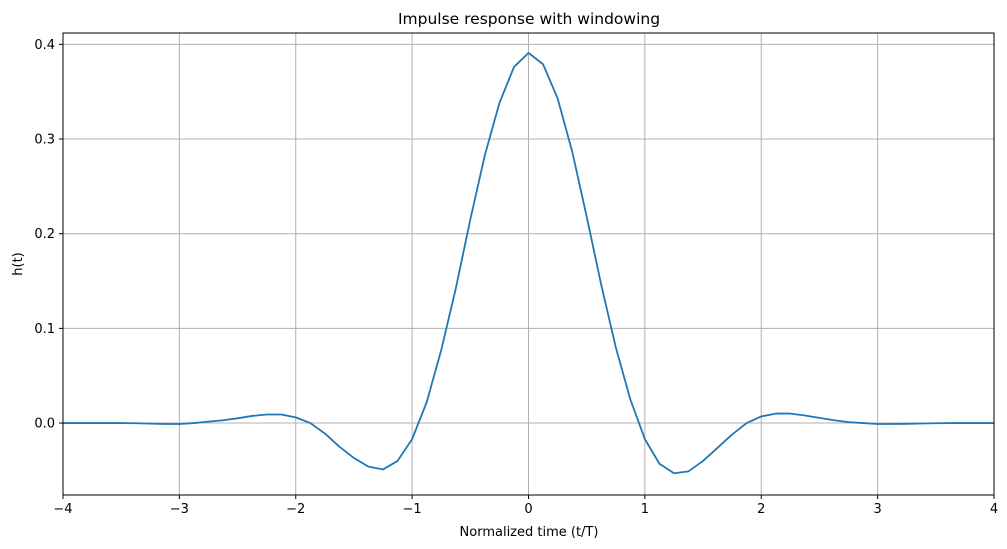  What do you see at coordinates (528, 509) in the screenshot?
I see `x-tick-label: 0` at bounding box center [528, 509].